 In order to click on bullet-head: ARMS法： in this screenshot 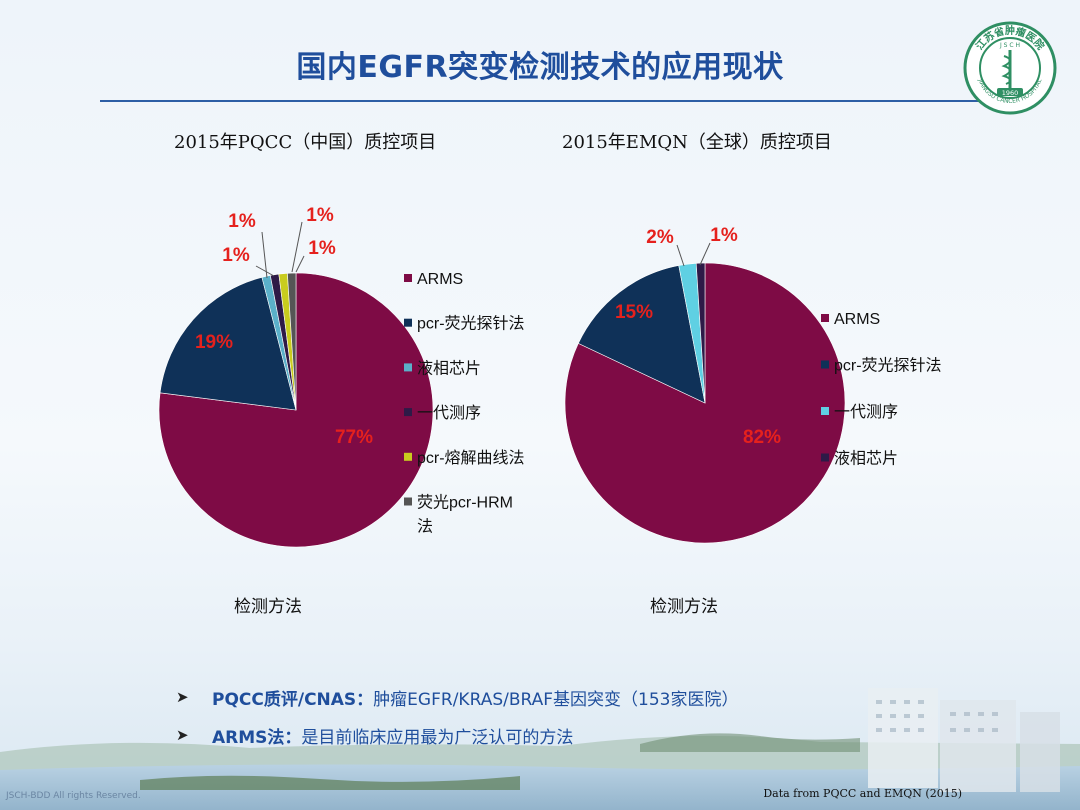, I will do `click(257, 737)`.